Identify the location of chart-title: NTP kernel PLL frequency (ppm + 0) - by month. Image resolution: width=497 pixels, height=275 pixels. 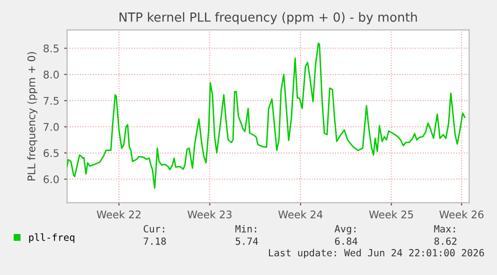
(268, 18).